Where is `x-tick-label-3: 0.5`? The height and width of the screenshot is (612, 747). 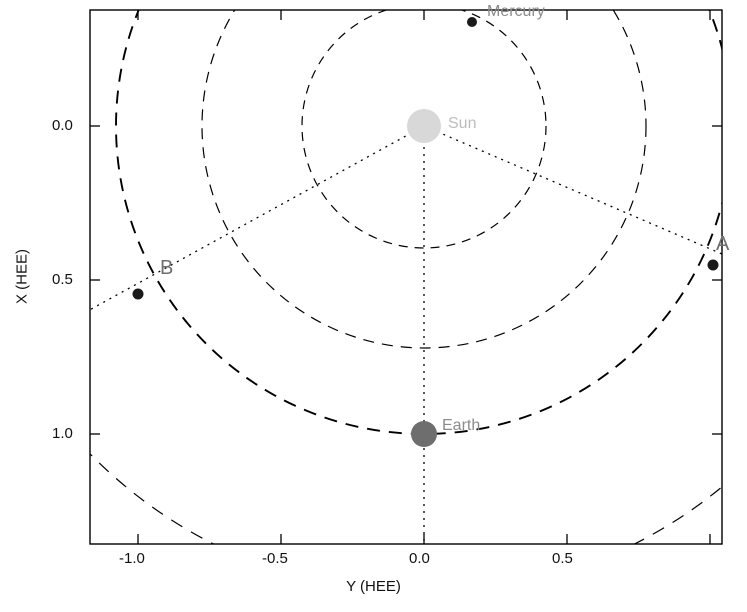
x-tick-label-3: 0.5 is located at coordinates (562, 558).